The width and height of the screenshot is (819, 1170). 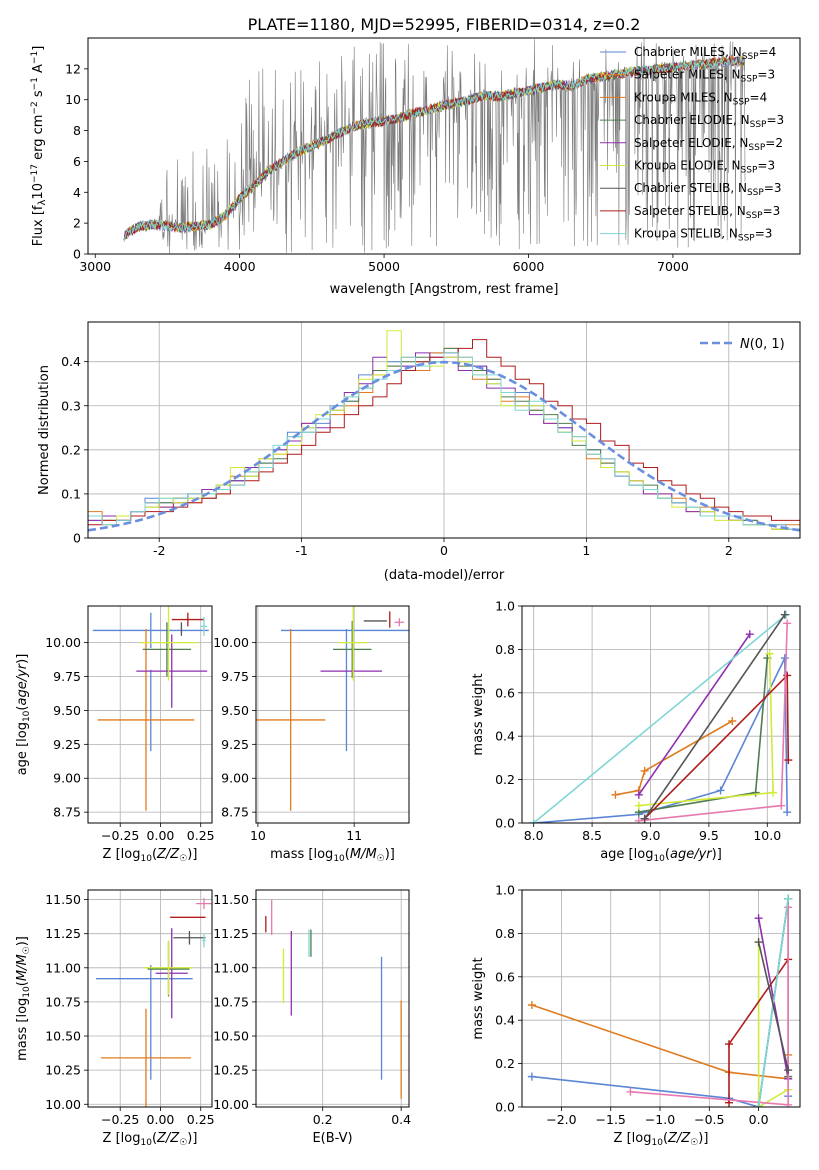 What do you see at coordinates (561, 1119) in the screenshot?
I see `x-tick-label: −2.0` at bounding box center [561, 1119].